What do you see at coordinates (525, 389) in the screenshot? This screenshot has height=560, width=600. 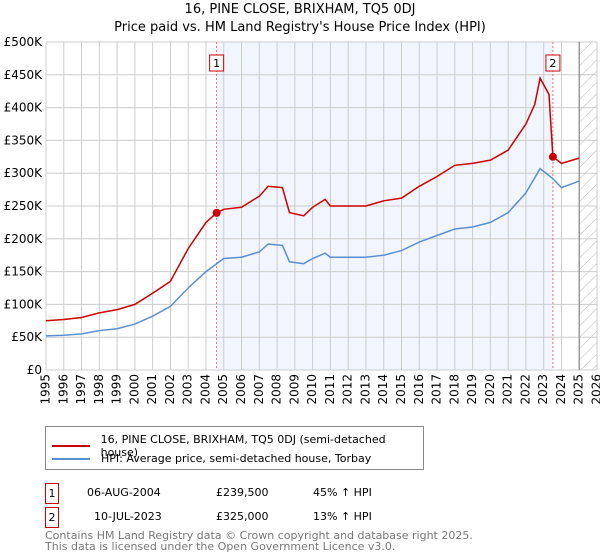 I see `x-tick-label: 2022` at bounding box center [525, 389].